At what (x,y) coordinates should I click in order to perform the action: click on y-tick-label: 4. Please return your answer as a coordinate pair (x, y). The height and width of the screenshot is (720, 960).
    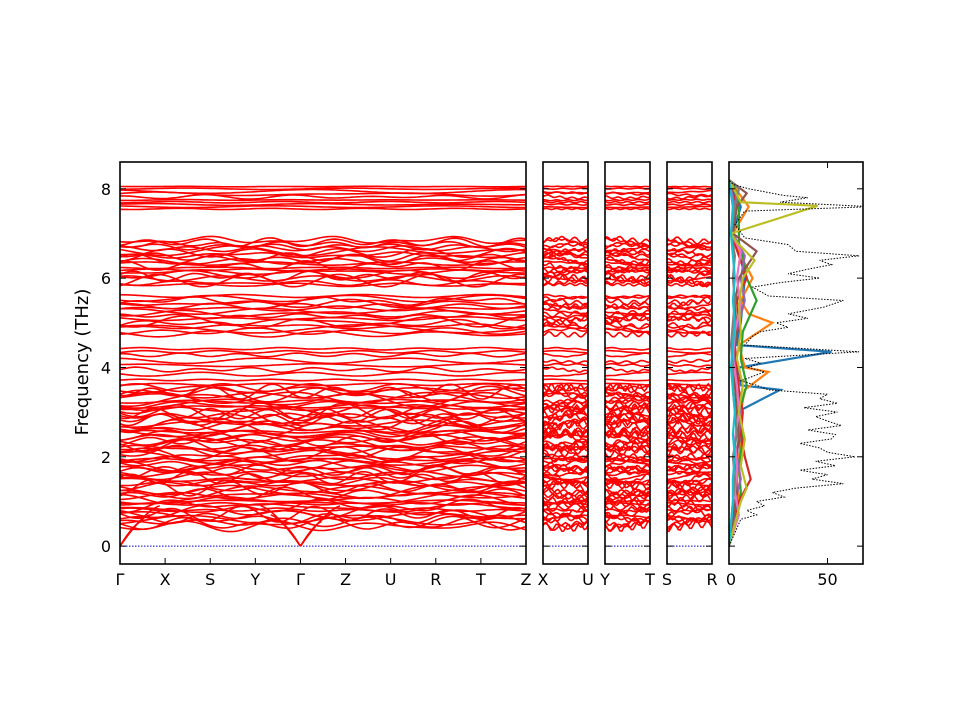
    Looking at the image, I should click on (106, 367).